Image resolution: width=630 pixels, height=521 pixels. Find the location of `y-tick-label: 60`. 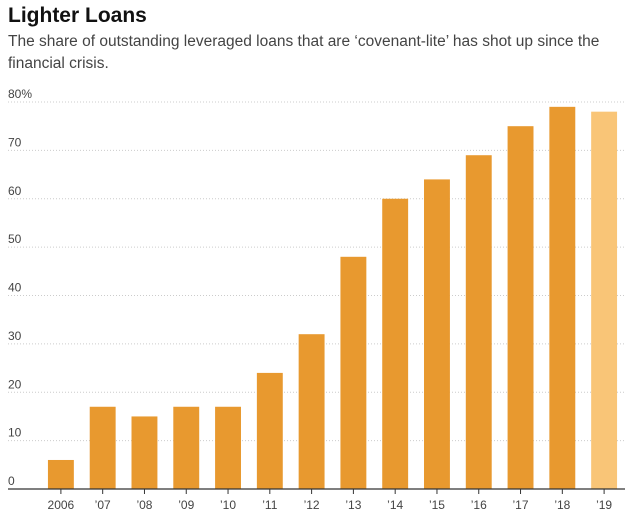

y-tick-label: 60 is located at coordinates (15, 191).